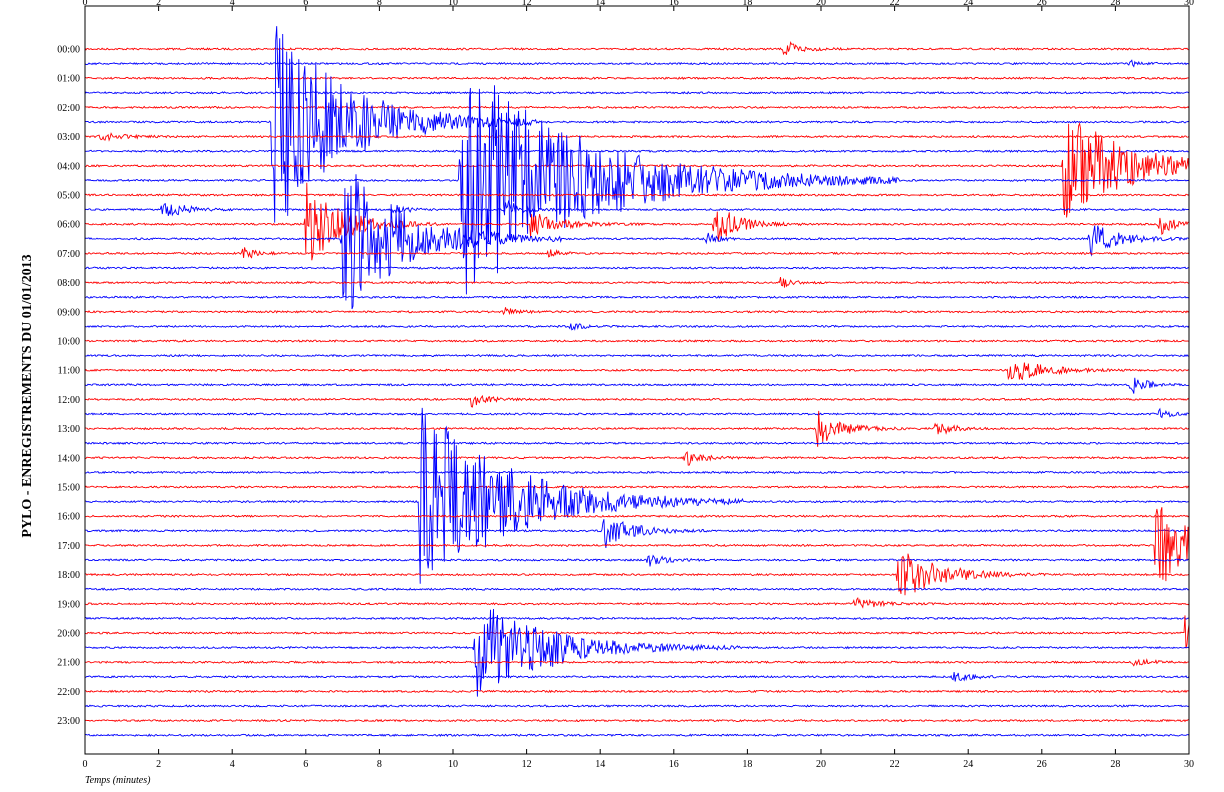  What do you see at coordinates (600, 764) in the screenshot?
I see `x-tick-label-bottom: 14` at bounding box center [600, 764].